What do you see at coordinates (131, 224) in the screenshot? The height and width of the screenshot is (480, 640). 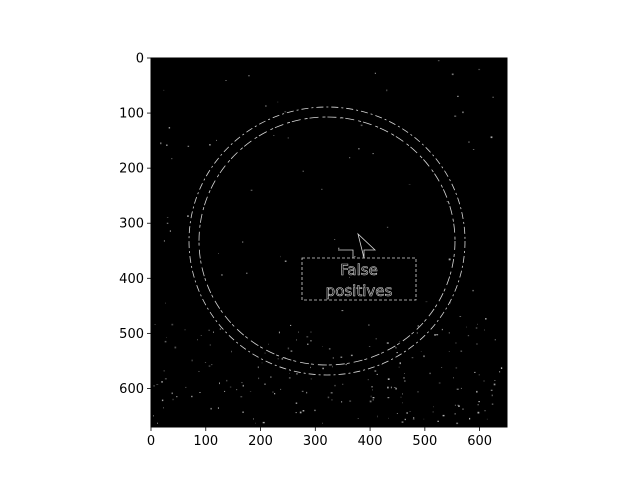 I see `y-tick-label: 300` at bounding box center [131, 224].